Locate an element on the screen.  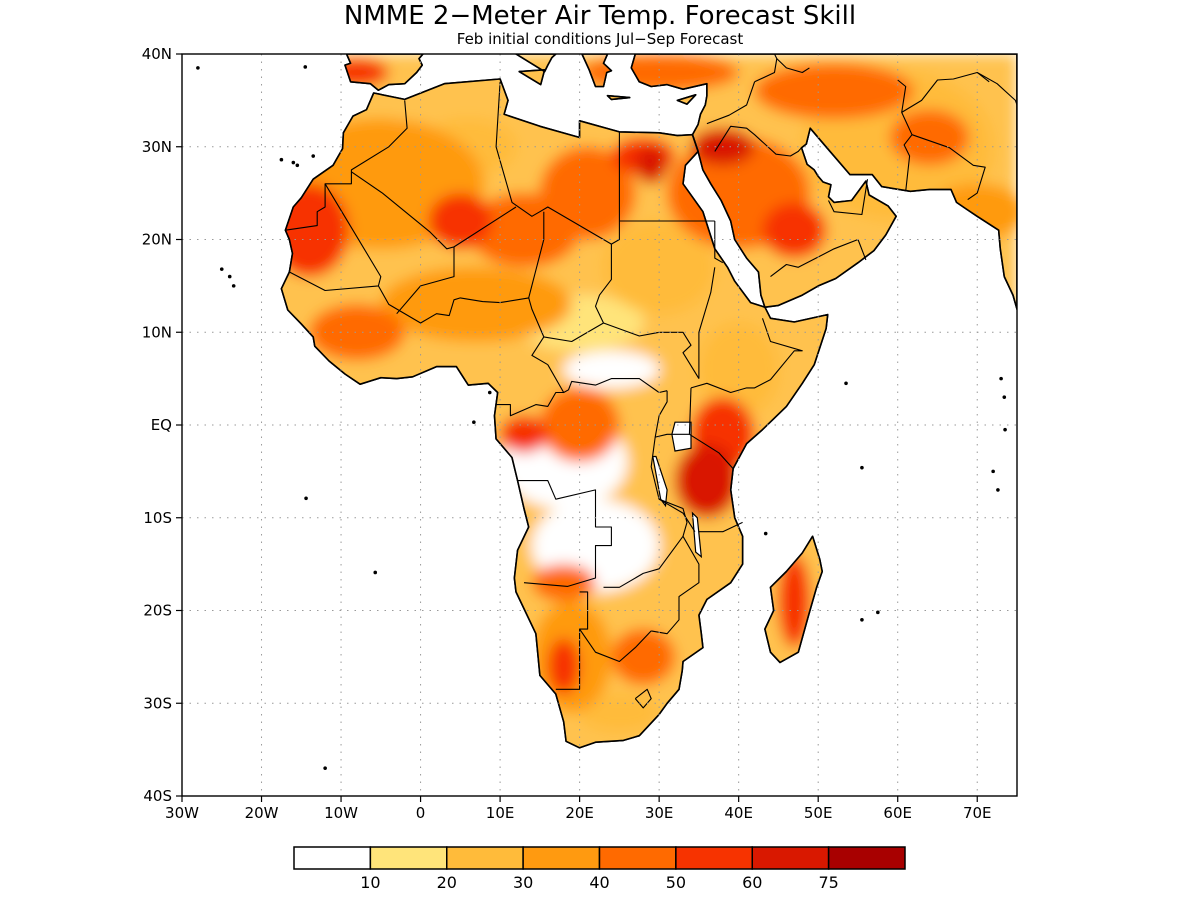
lon-tick-label: 40E is located at coordinates (738, 813).